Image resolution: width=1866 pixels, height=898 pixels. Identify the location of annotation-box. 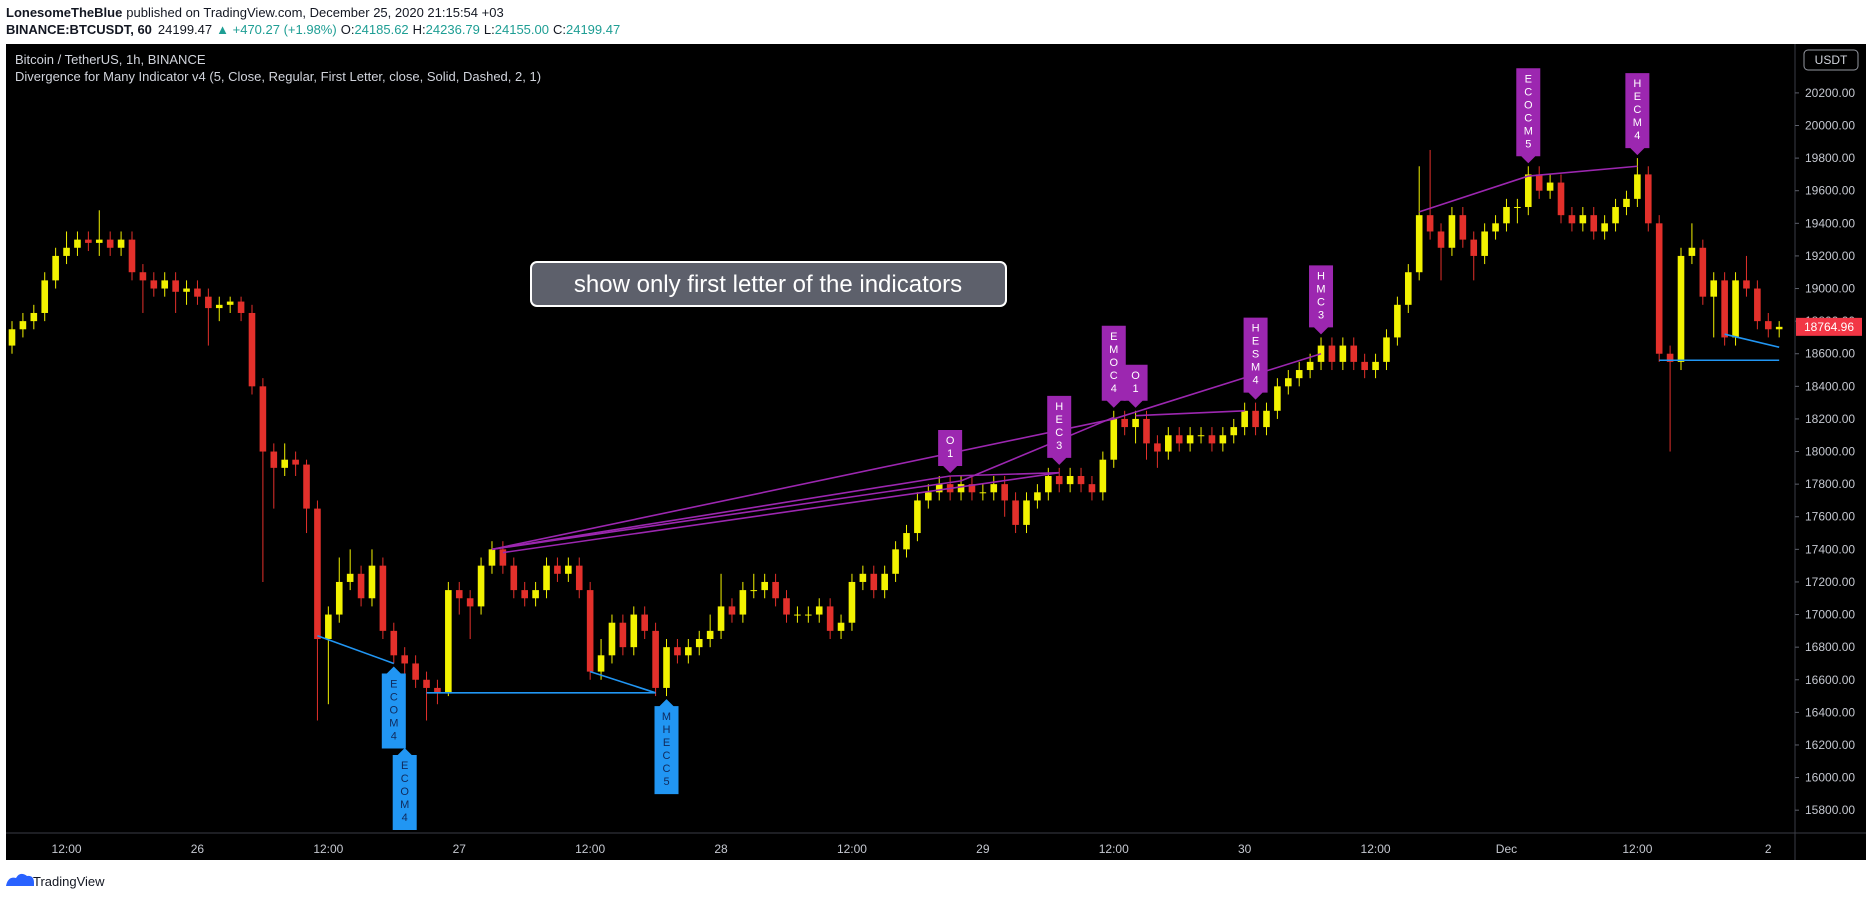
(768, 284).